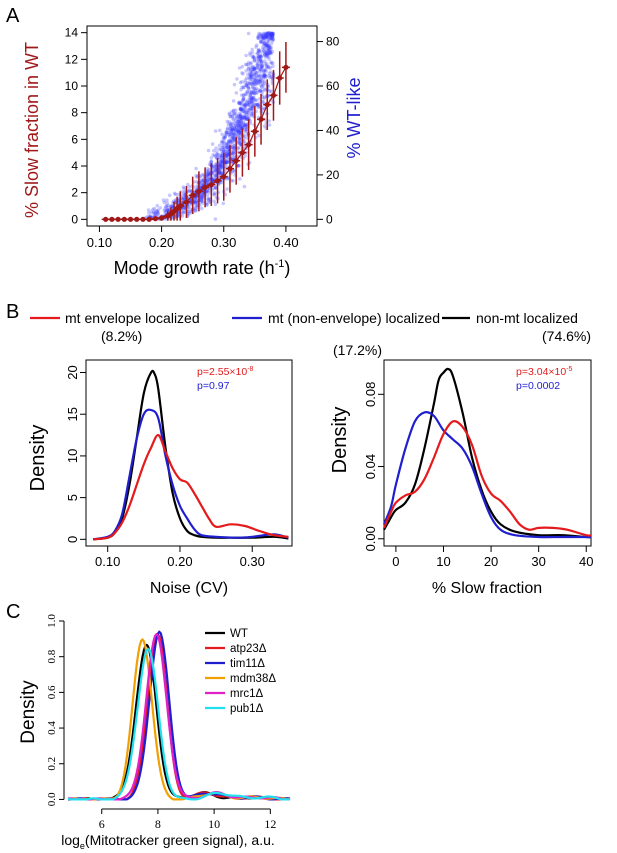 This screenshot has width=617, height=853. I want to click on legend-label-non-mt: non-mt localized, so click(527, 318).